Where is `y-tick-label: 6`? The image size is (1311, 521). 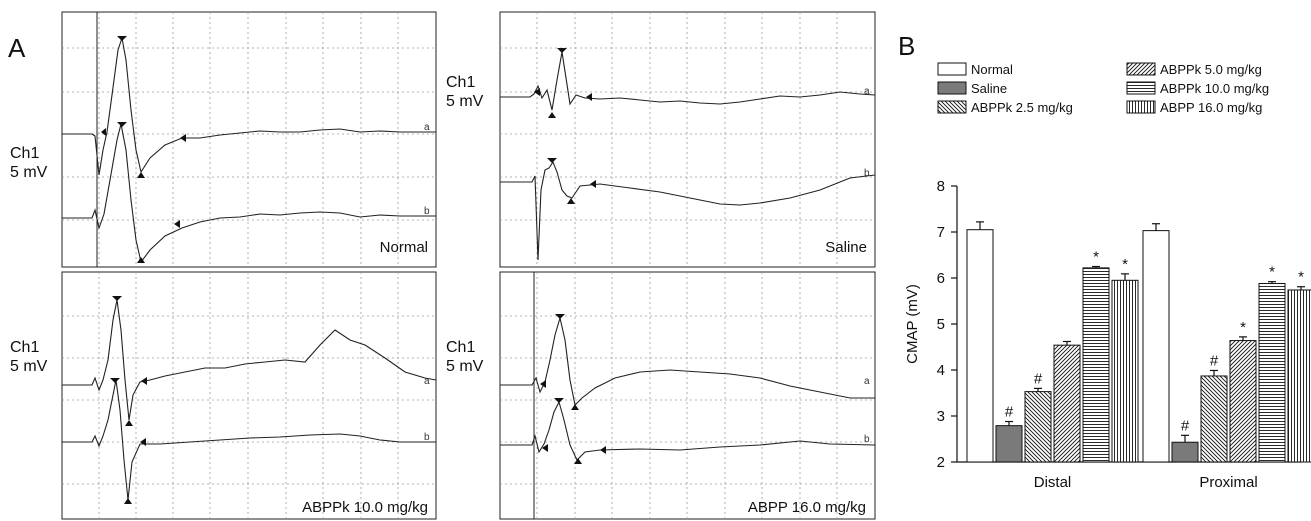
y-tick-label: 6 is located at coordinates (941, 278).